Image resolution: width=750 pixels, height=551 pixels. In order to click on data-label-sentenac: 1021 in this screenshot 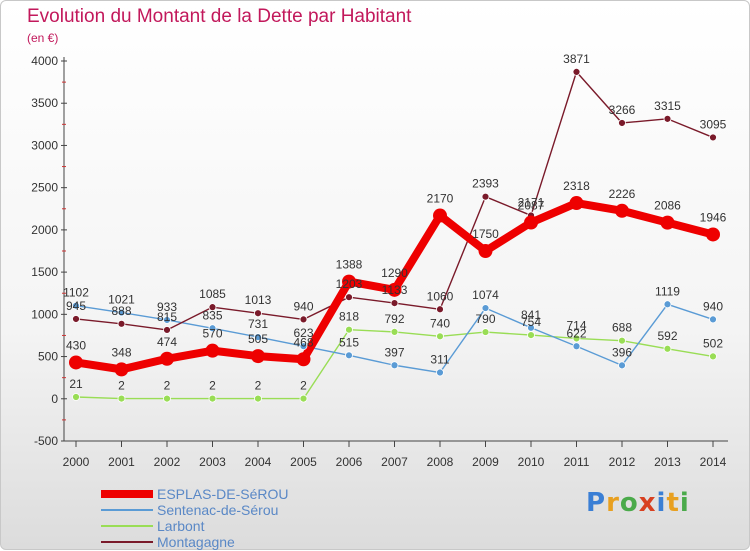, I will do `click(121, 300)`.